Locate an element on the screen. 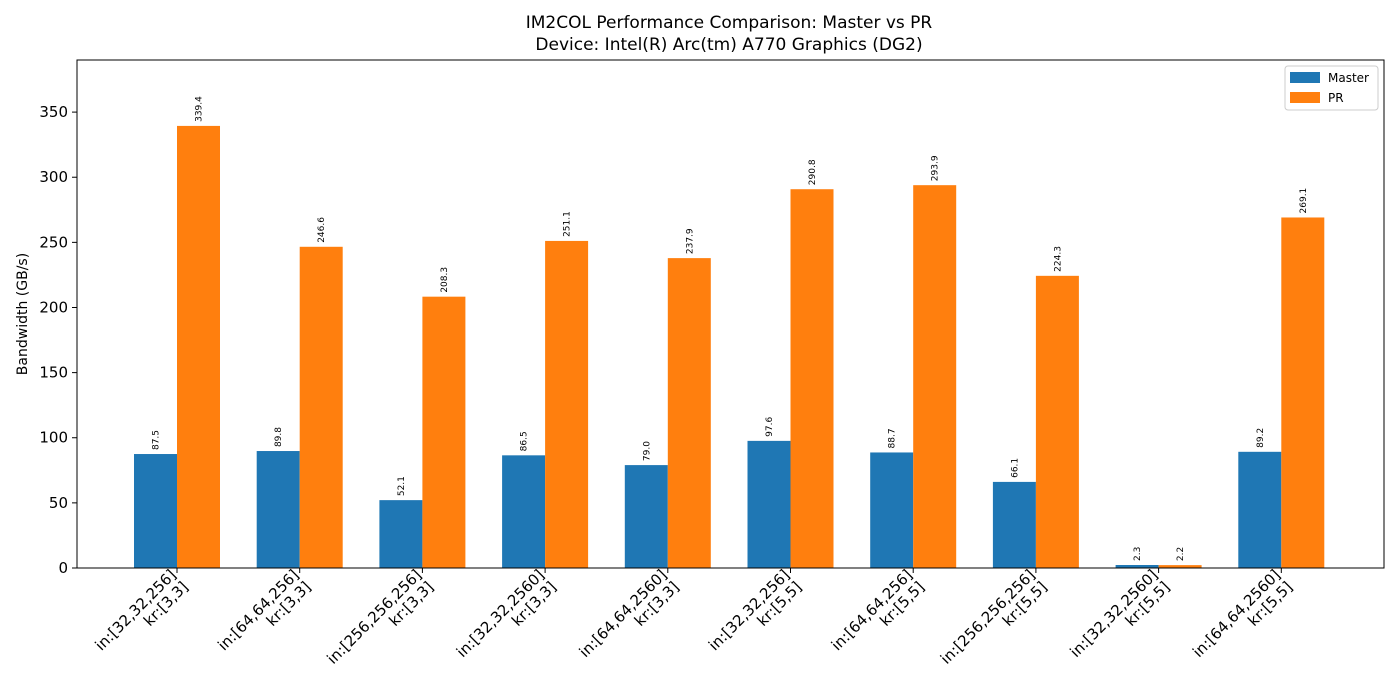 The image size is (1400, 700). bar-value-label: 79.0 is located at coordinates (647, 451).